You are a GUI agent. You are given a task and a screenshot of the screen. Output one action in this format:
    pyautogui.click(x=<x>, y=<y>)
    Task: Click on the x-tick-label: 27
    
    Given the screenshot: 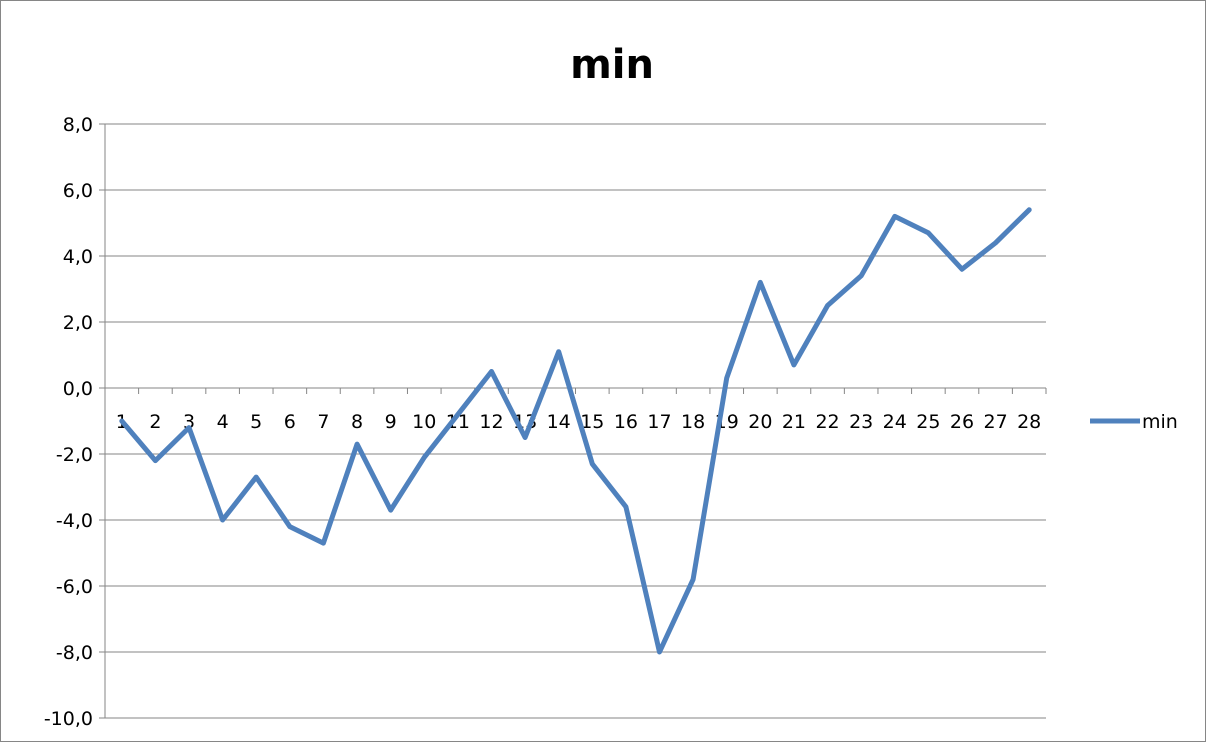 What is the action you would take?
    pyautogui.click(x=995, y=422)
    